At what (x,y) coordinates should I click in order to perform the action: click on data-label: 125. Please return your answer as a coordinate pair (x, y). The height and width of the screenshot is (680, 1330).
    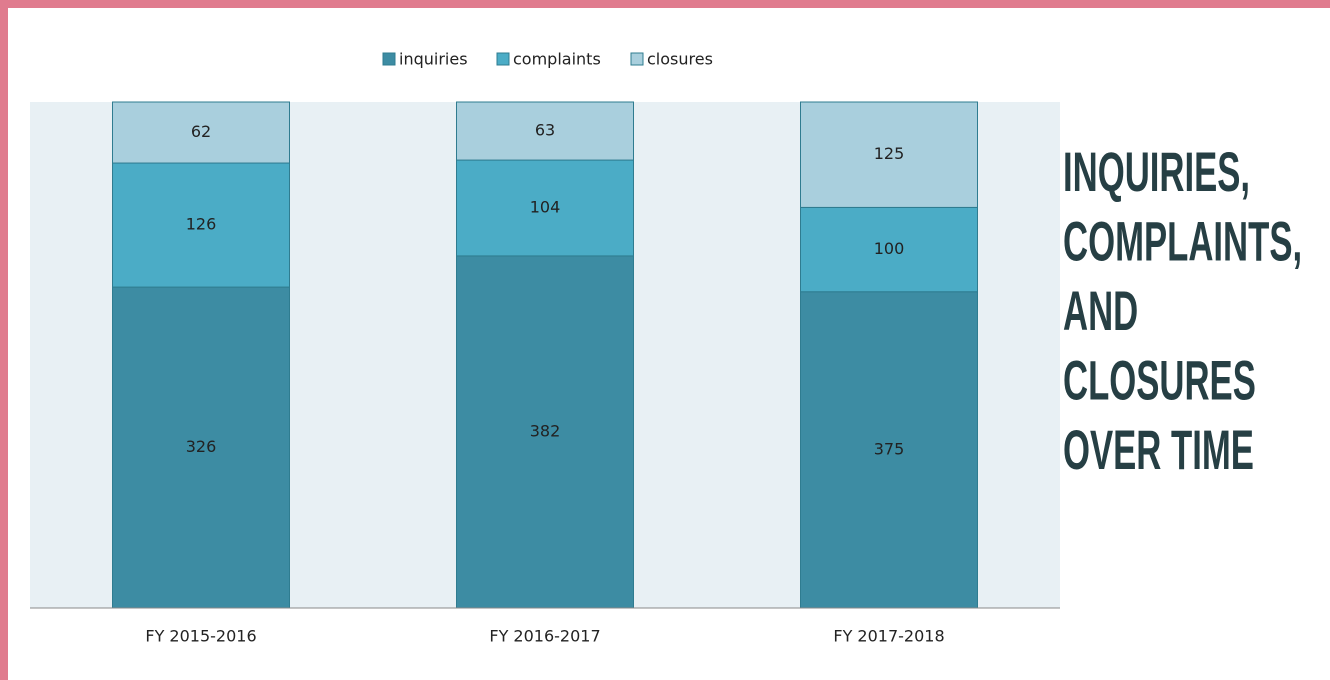
    Looking at the image, I should click on (889, 153).